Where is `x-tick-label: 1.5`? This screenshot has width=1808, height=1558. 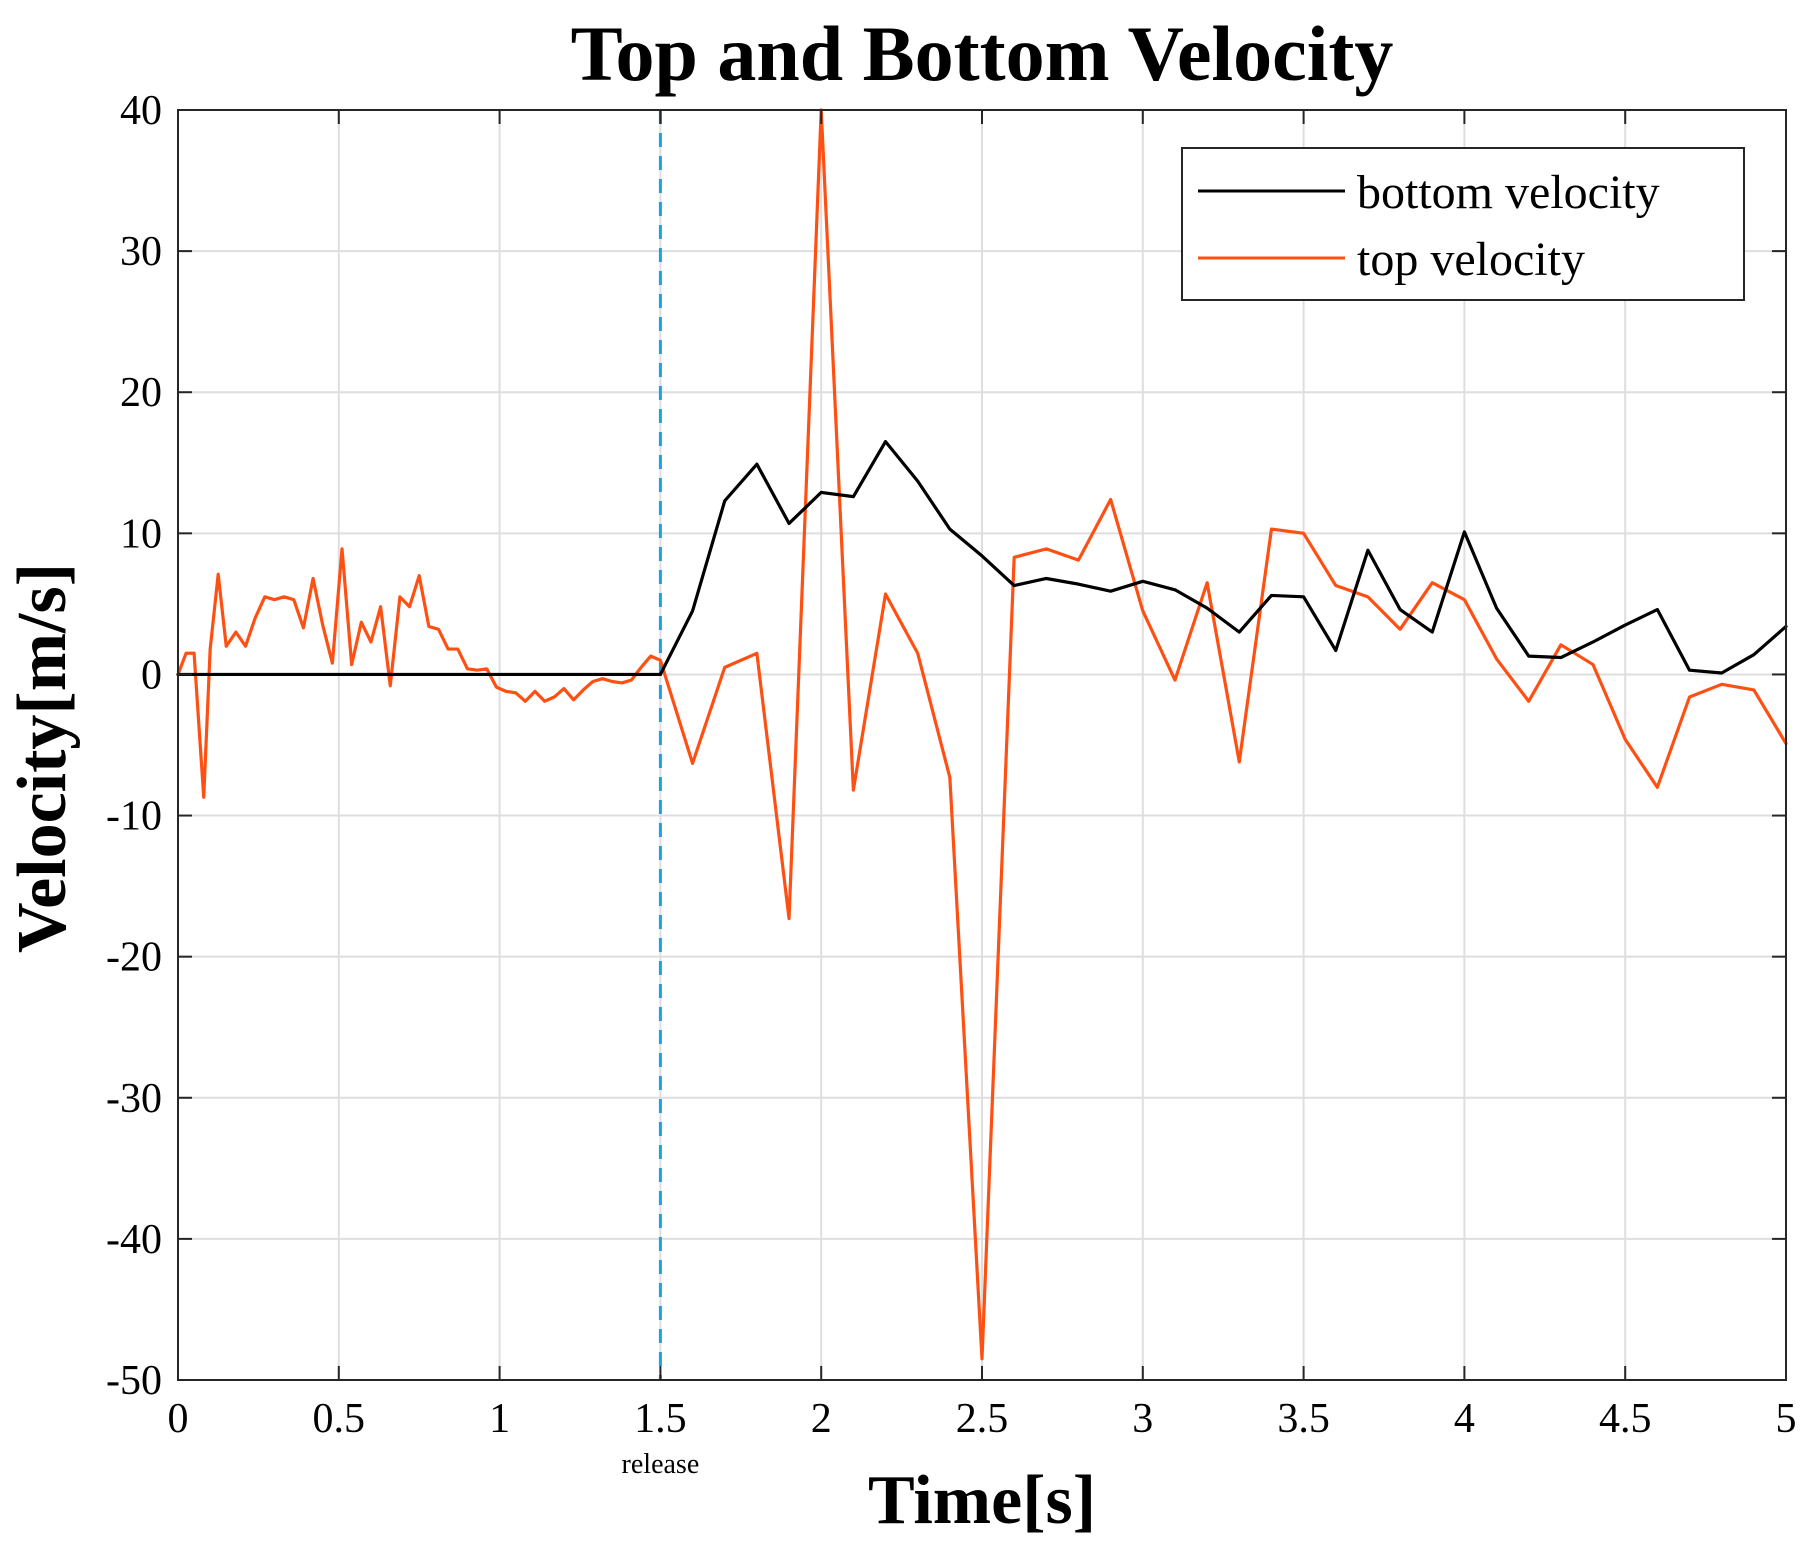 x-tick-label: 1.5 is located at coordinates (660, 1419).